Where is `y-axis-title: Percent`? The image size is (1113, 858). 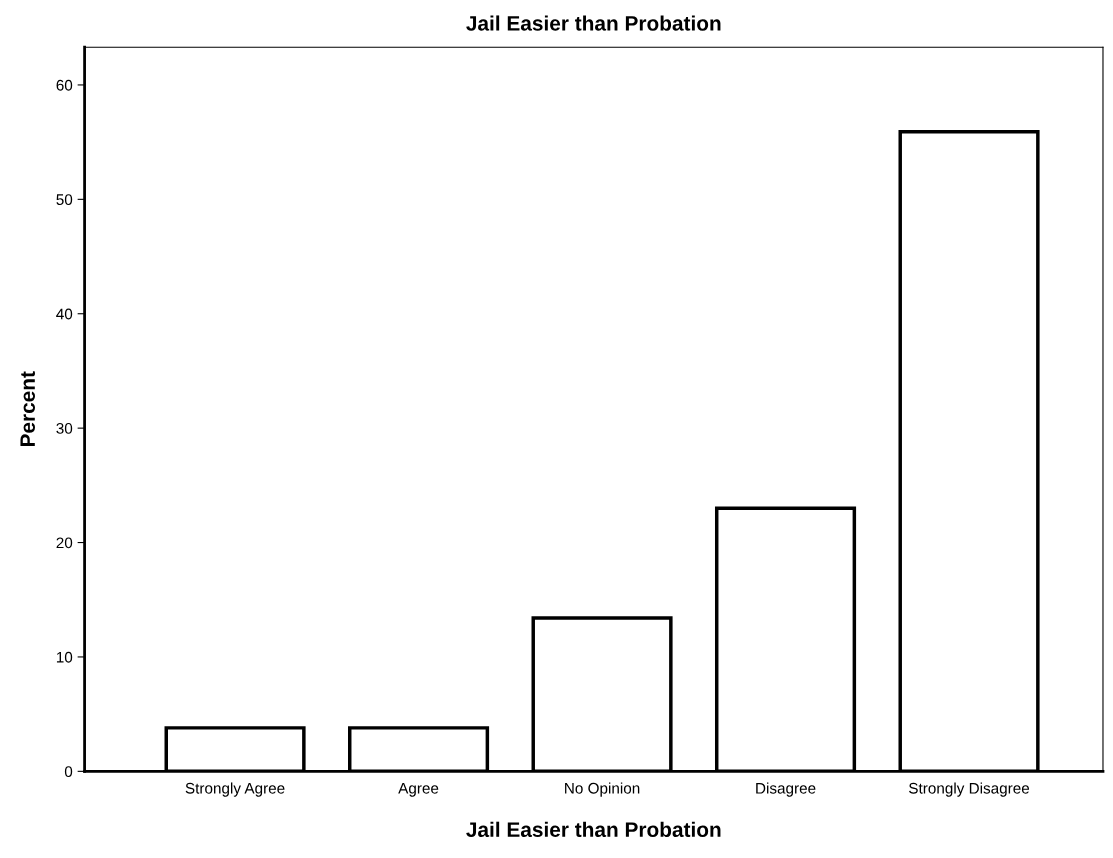 y-axis-title: Percent is located at coordinates (28, 409).